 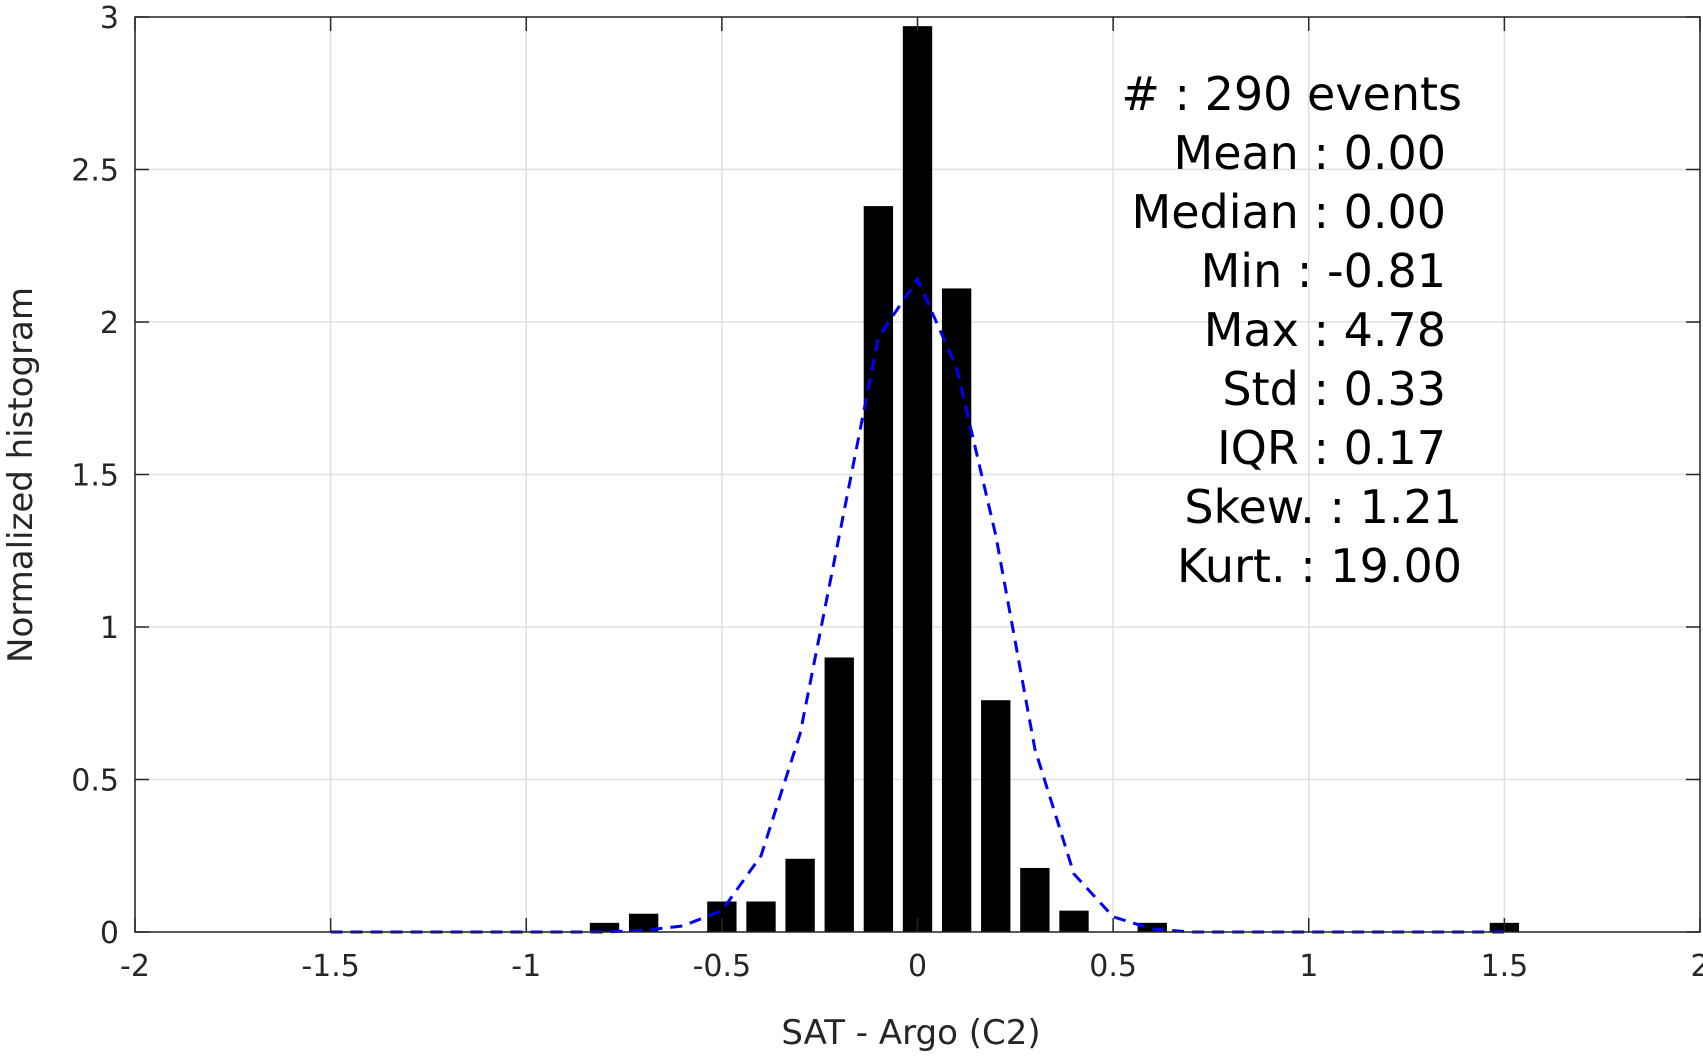 What do you see at coordinates (1289, 212) in the screenshot?
I see `stats-line: Median : 0.00` at bounding box center [1289, 212].